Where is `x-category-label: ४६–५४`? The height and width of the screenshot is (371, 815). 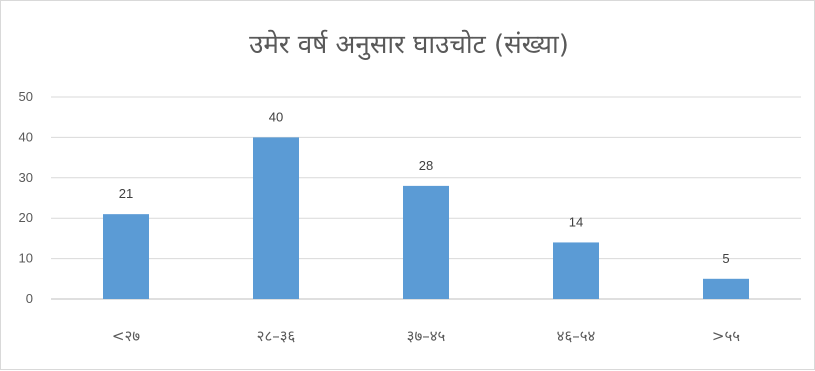
x-category-label: ४६–५४ is located at coordinates (576, 336).